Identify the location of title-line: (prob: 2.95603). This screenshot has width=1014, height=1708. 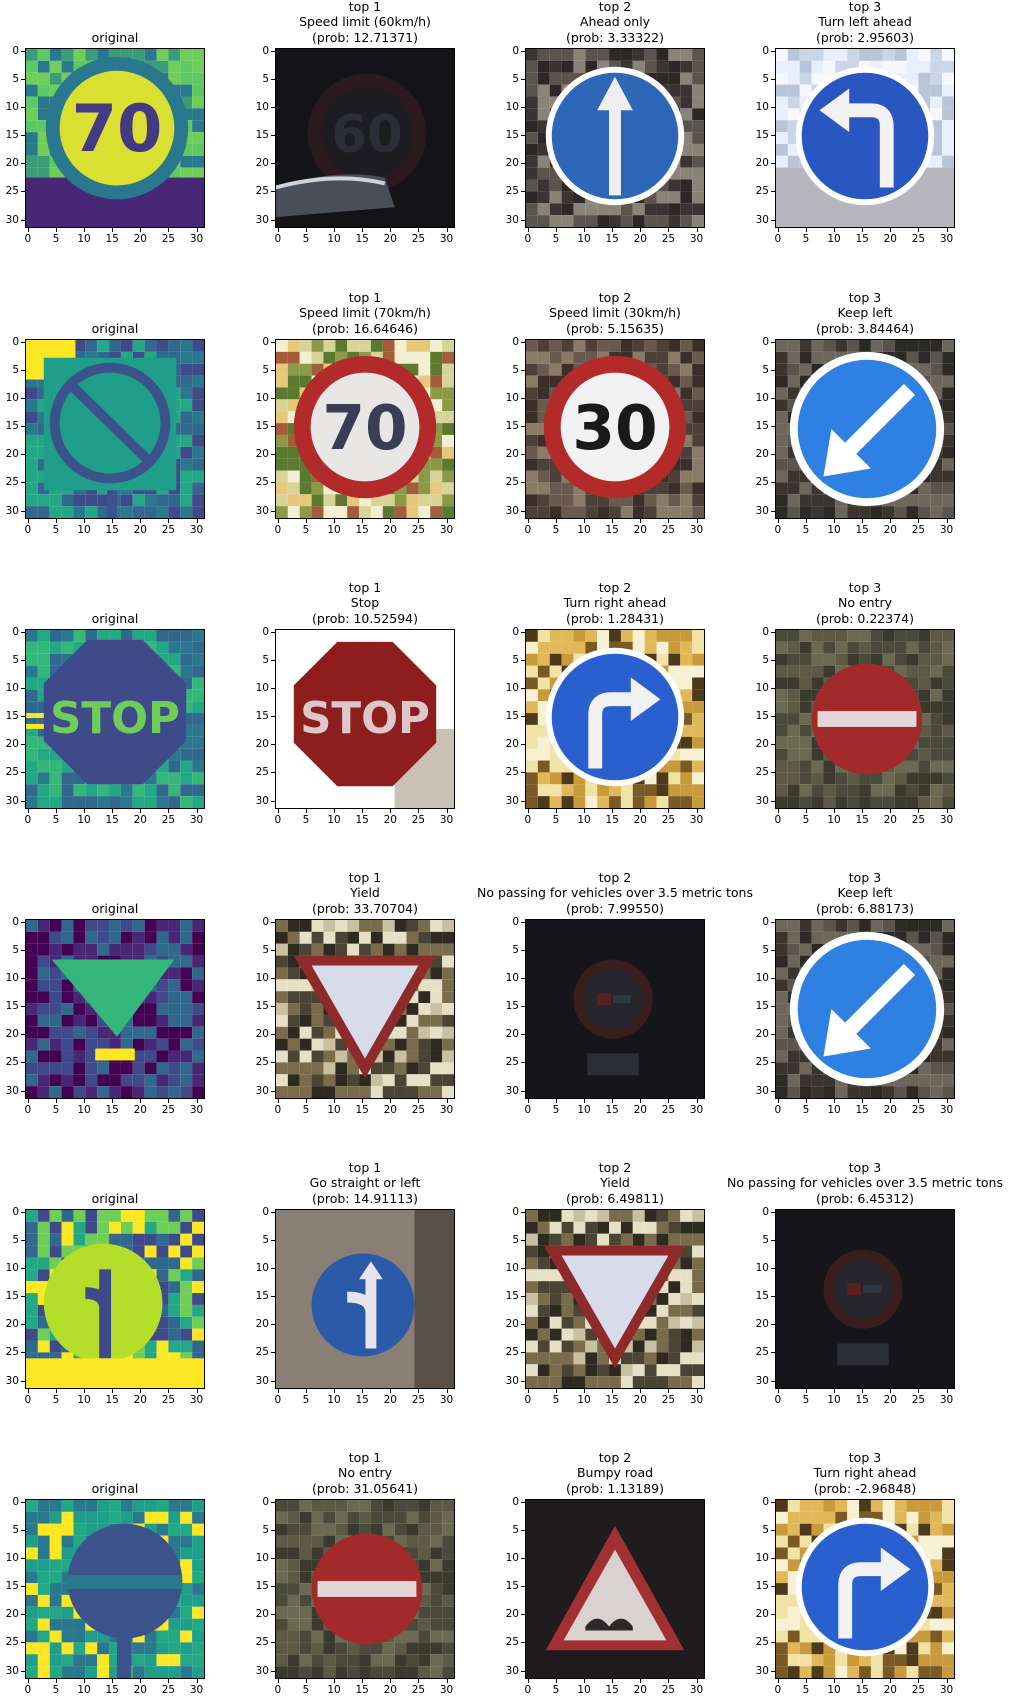
(864, 37).